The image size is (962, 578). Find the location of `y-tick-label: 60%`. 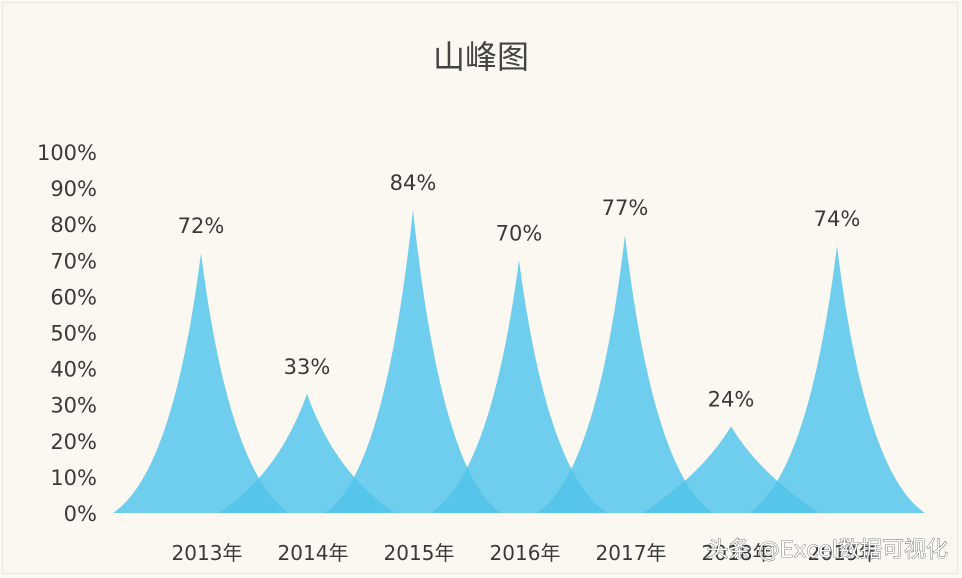

y-tick-label: 60% is located at coordinates (73, 297).